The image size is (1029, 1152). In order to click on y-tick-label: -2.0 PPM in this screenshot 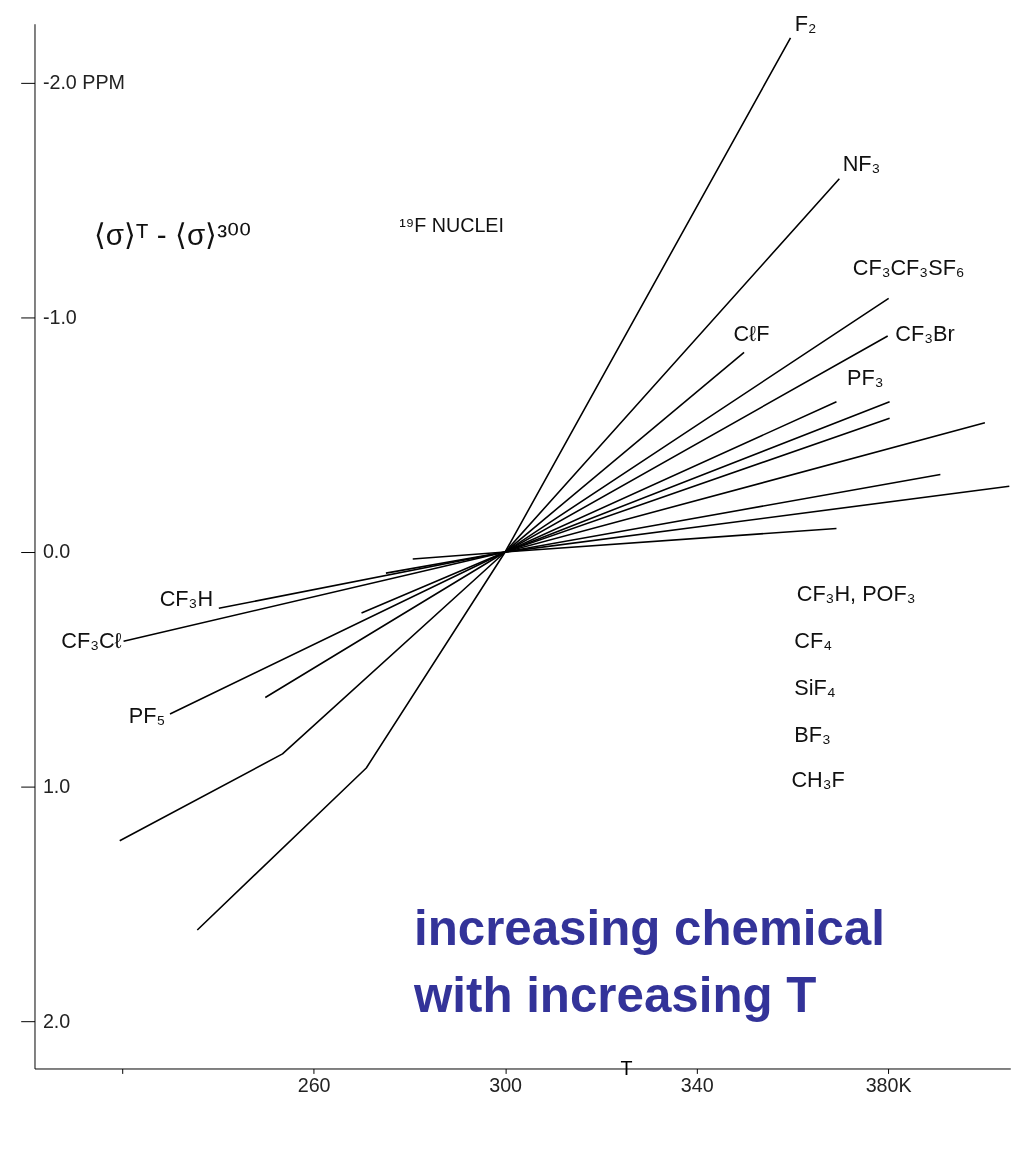, I will do `click(83, 81)`.